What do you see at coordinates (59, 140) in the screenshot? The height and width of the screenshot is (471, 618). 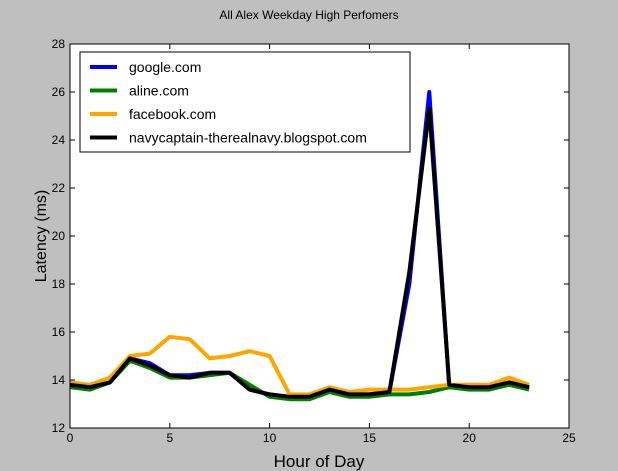 I see `y-tick-label: 24` at bounding box center [59, 140].